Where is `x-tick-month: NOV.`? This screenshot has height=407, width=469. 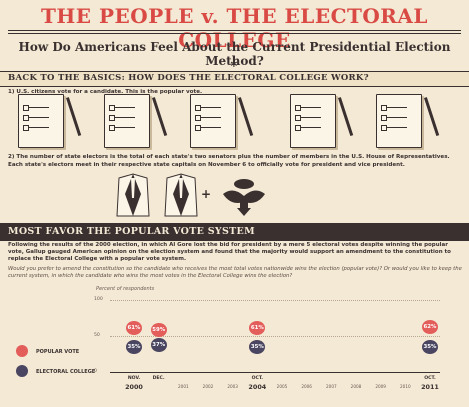
x-tick-month: NOV. is located at coordinates (134, 378).